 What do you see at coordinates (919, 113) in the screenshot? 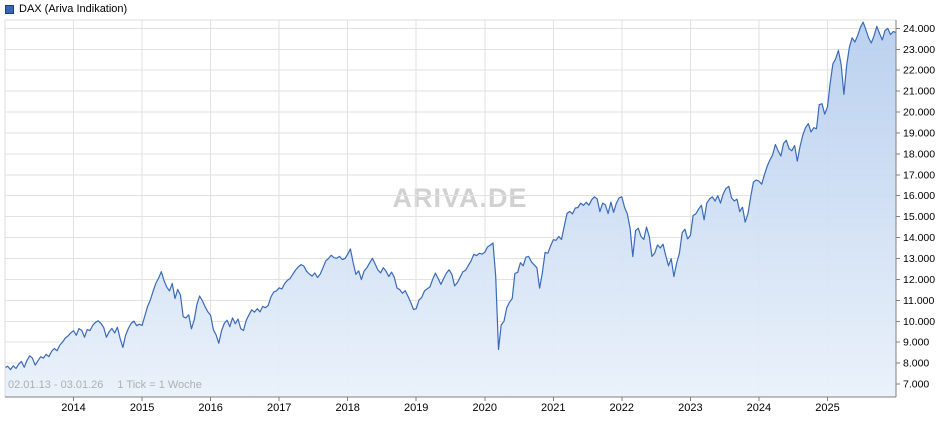
I see `y-axis-label: 20.000` at bounding box center [919, 113].